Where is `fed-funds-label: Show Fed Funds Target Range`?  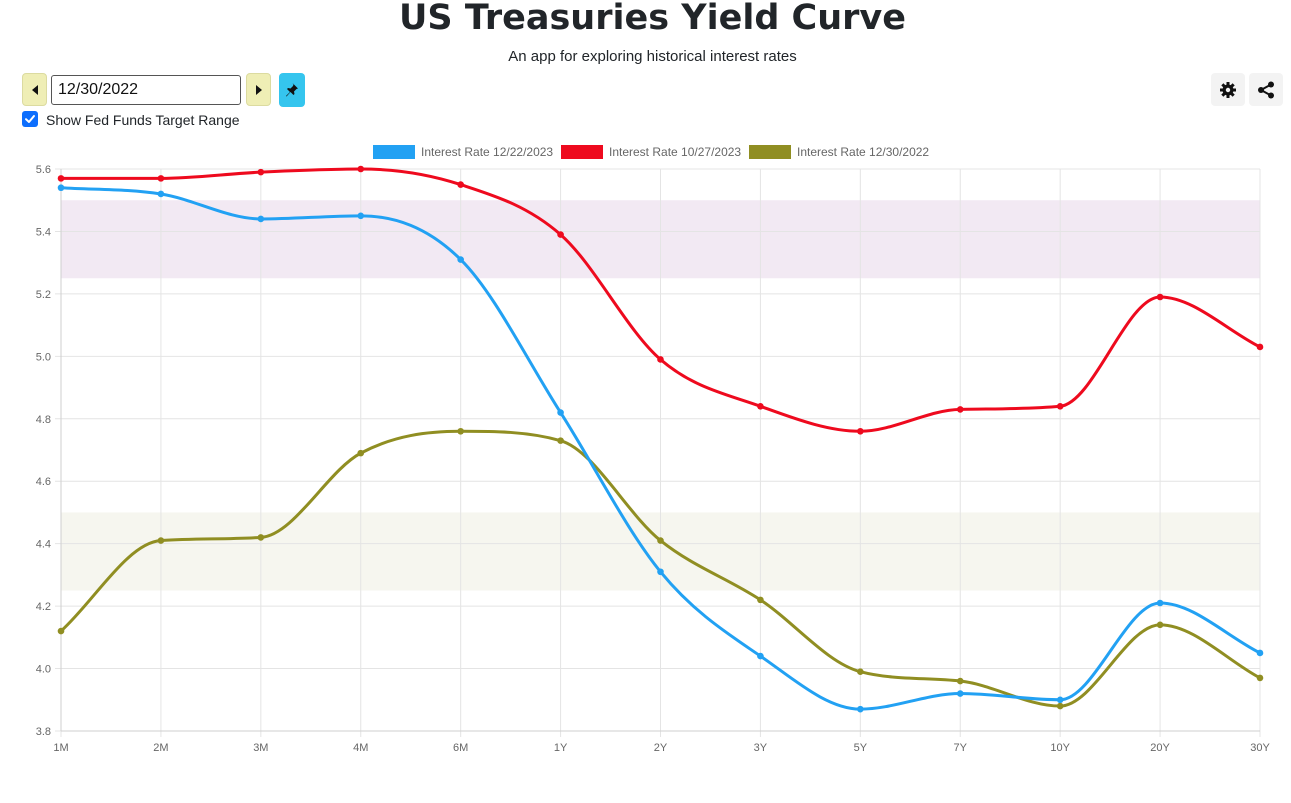
fed-funds-label: Show Fed Funds Target Range is located at coordinates (143, 120).